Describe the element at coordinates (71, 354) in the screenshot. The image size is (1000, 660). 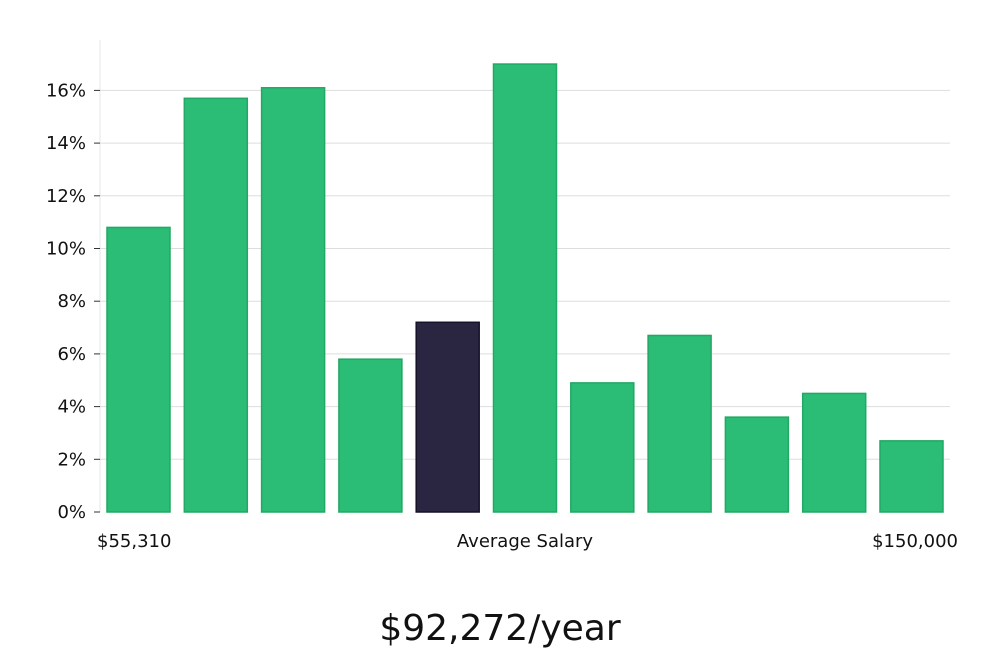
I see `y-tick-label: 6%` at that location.